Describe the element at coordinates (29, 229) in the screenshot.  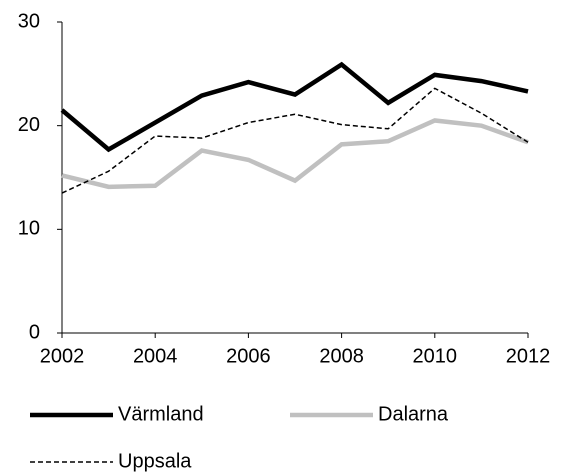
I see `y-tick-label: 10` at that location.